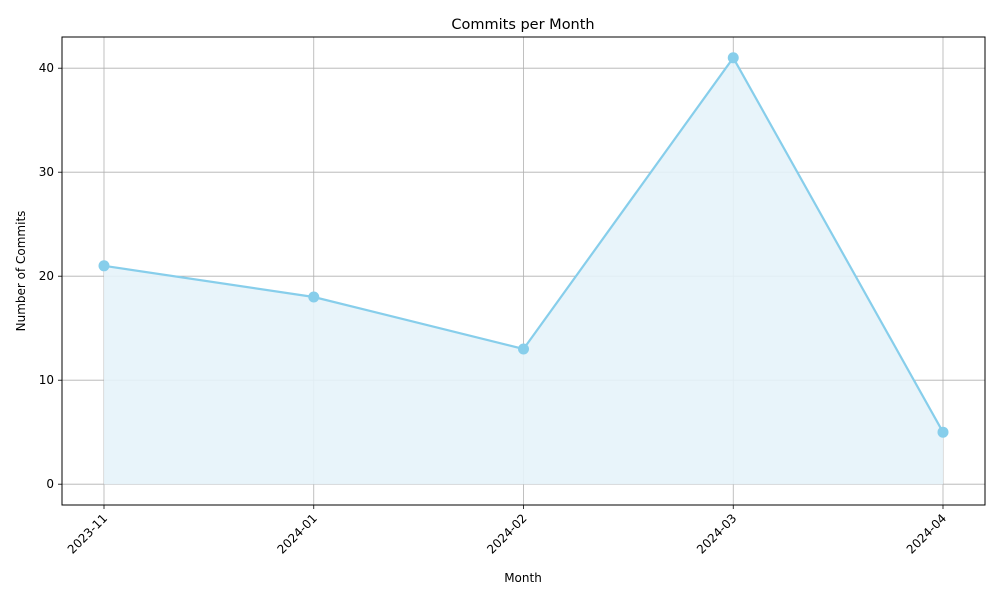 The width and height of the screenshot is (1000, 600). Describe the element at coordinates (46, 276) in the screenshot. I see `y-tick-label: 20` at that location.